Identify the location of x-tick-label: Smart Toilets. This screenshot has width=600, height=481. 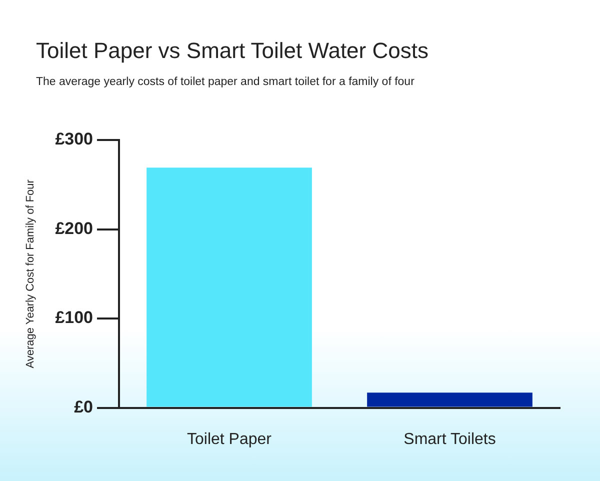
(450, 439).